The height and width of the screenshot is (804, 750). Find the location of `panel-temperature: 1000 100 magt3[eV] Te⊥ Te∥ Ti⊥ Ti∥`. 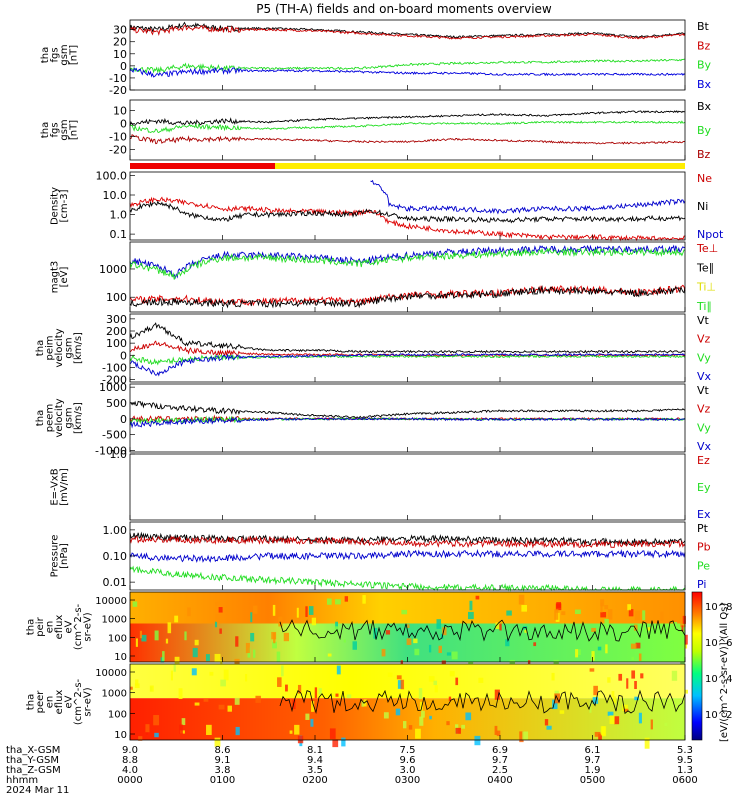

panel-temperature: 1000 100 magt3[eV] Te⊥ Te∥ Ti⊥ Ti∥ is located at coordinates (383, 277).